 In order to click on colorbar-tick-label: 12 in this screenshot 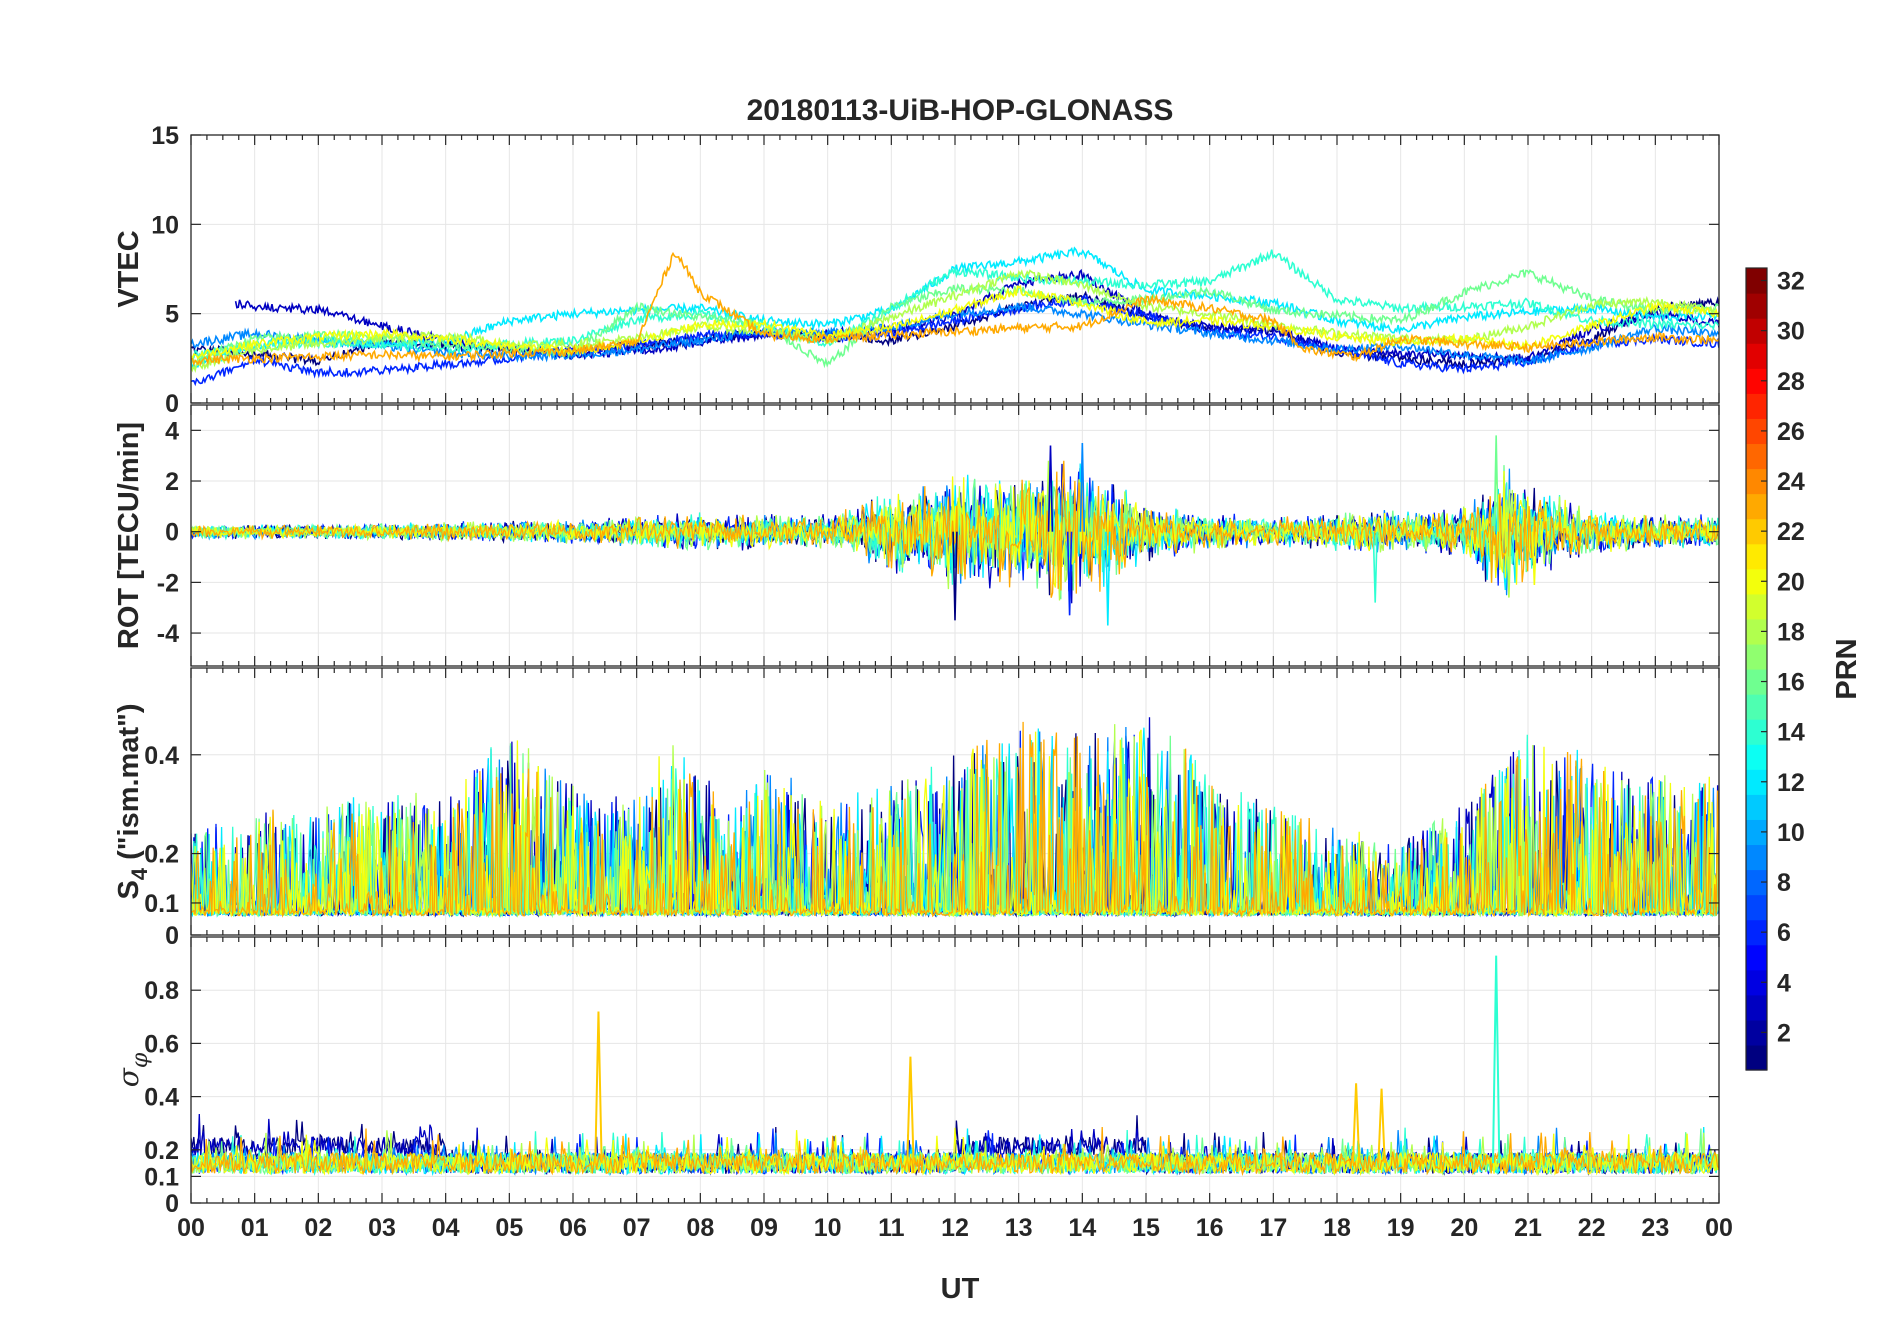, I will do `click(1791, 783)`.